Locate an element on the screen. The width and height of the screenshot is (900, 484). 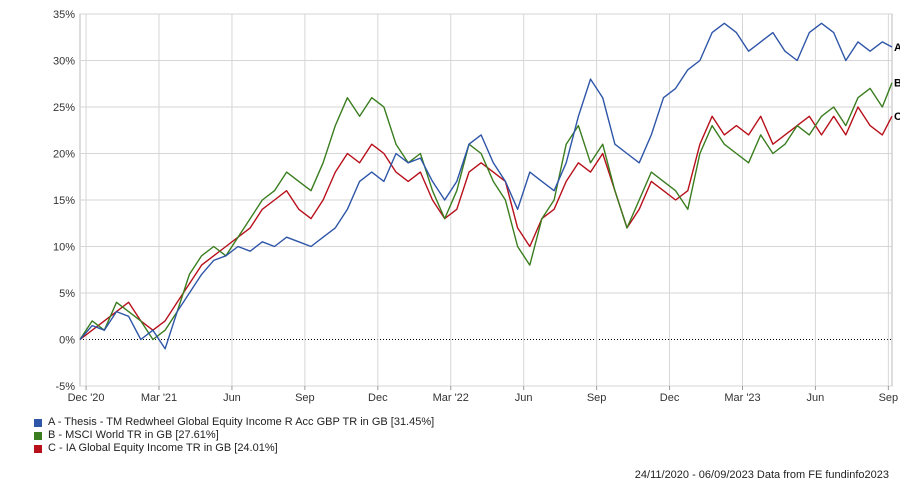
legend-swatch-b is located at coordinates (38, 435).